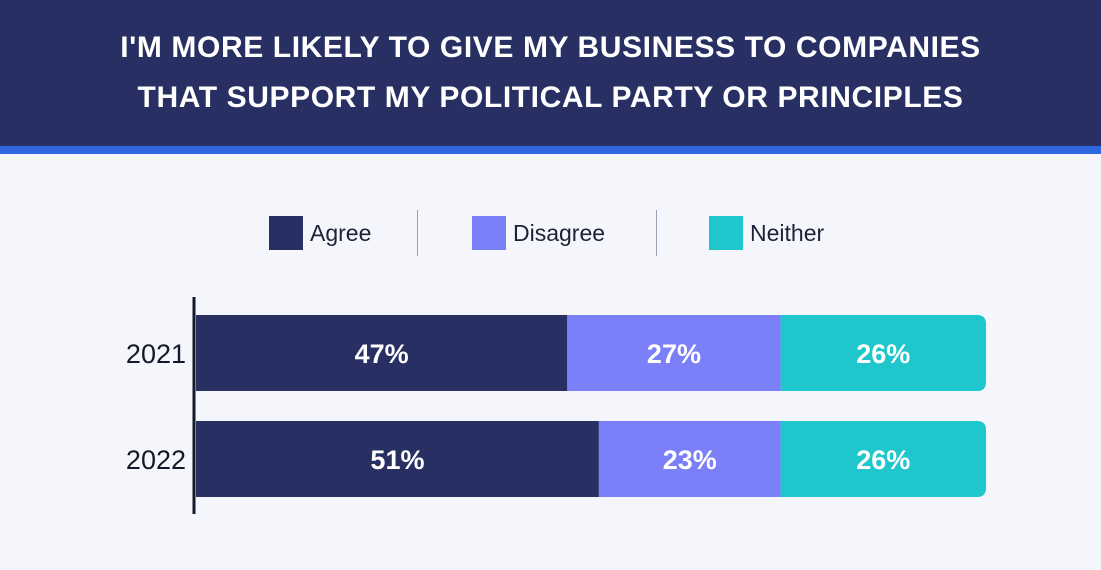 This screenshot has height=570, width=1101. Describe the element at coordinates (550, 150) in the screenshot. I see `header-accent-rule` at that location.